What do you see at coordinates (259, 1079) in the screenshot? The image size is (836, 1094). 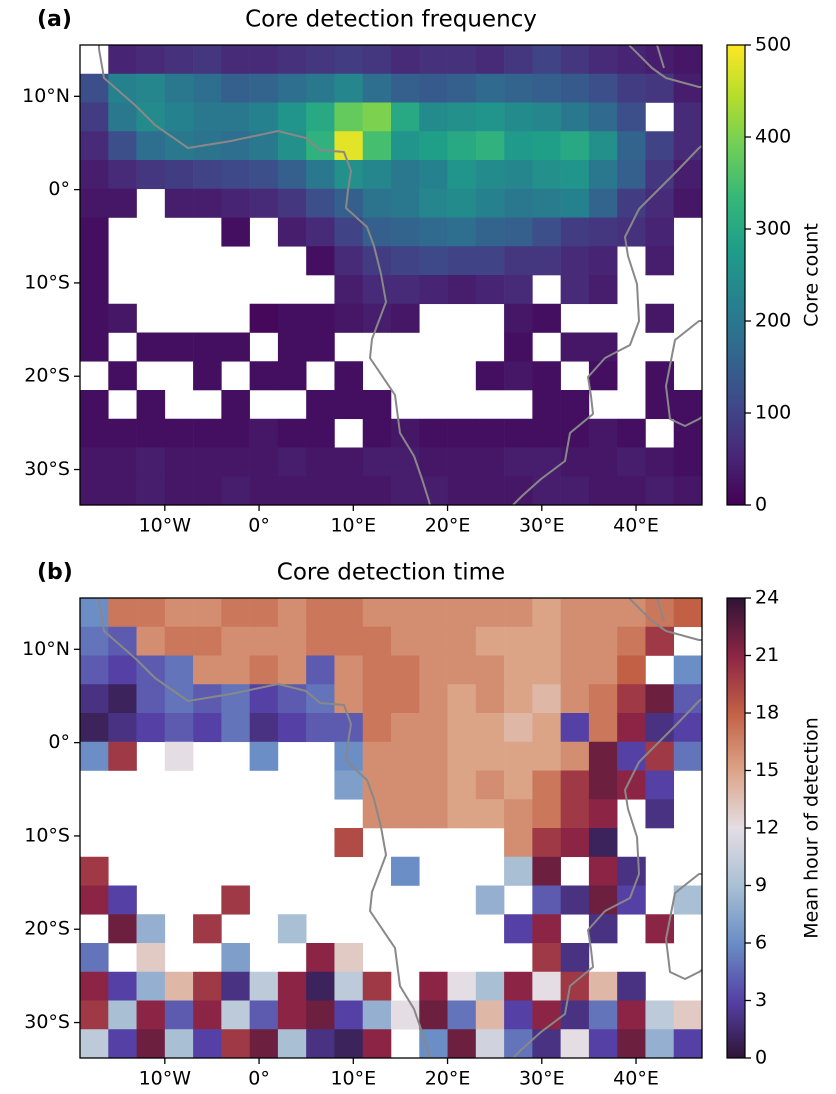 I see `x-tick-label: 0°` at bounding box center [259, 1079].